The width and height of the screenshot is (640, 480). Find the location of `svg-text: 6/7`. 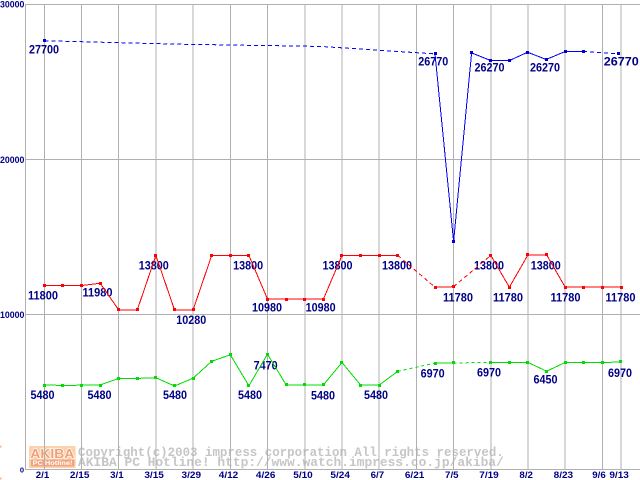

svg-text: 6/7 is located at coordinates (378, 475).